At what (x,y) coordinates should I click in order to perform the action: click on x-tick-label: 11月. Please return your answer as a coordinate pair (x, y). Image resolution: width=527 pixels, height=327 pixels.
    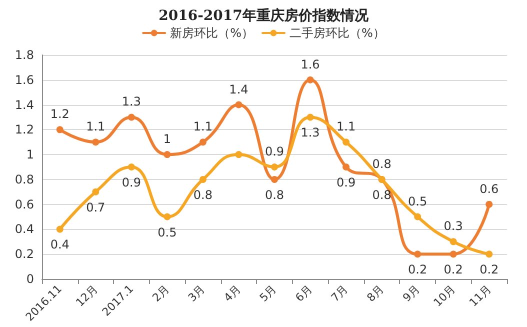
    Looking at the image, I should click on (480, 296).